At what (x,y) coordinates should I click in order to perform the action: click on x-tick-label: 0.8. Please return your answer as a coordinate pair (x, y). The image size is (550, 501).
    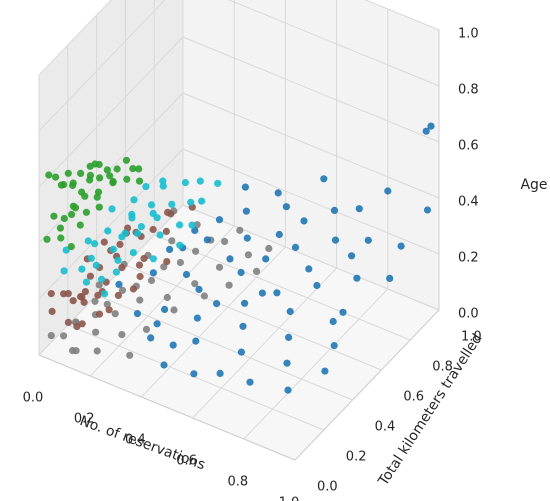
    Looking at the image, I should click on (237, 482).